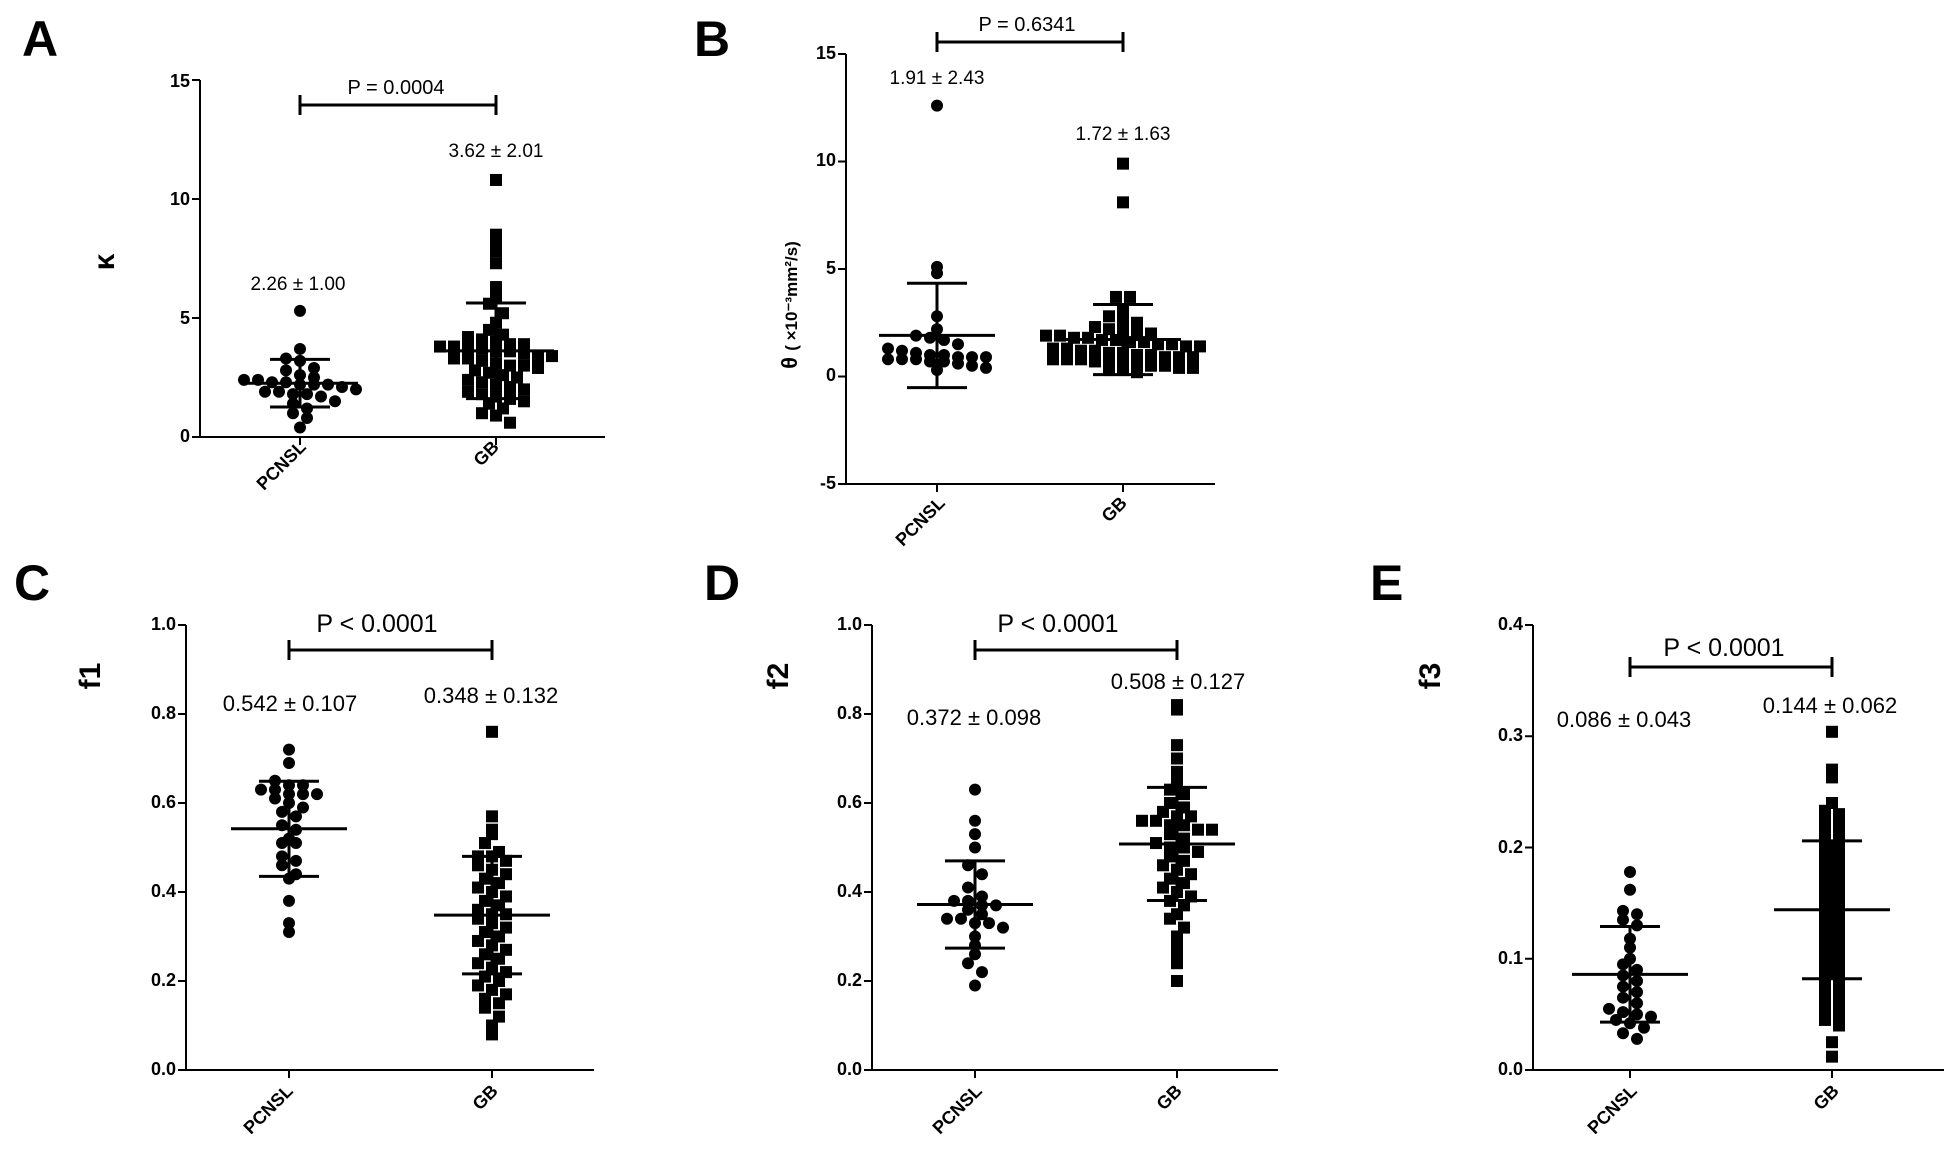 This screenshot has width=1956, height=1160. Describe the element at coordinates (1123, 134) in the screenshot. I see `gb-mean-sd-label: 1.72 ± 1.63` at that location.